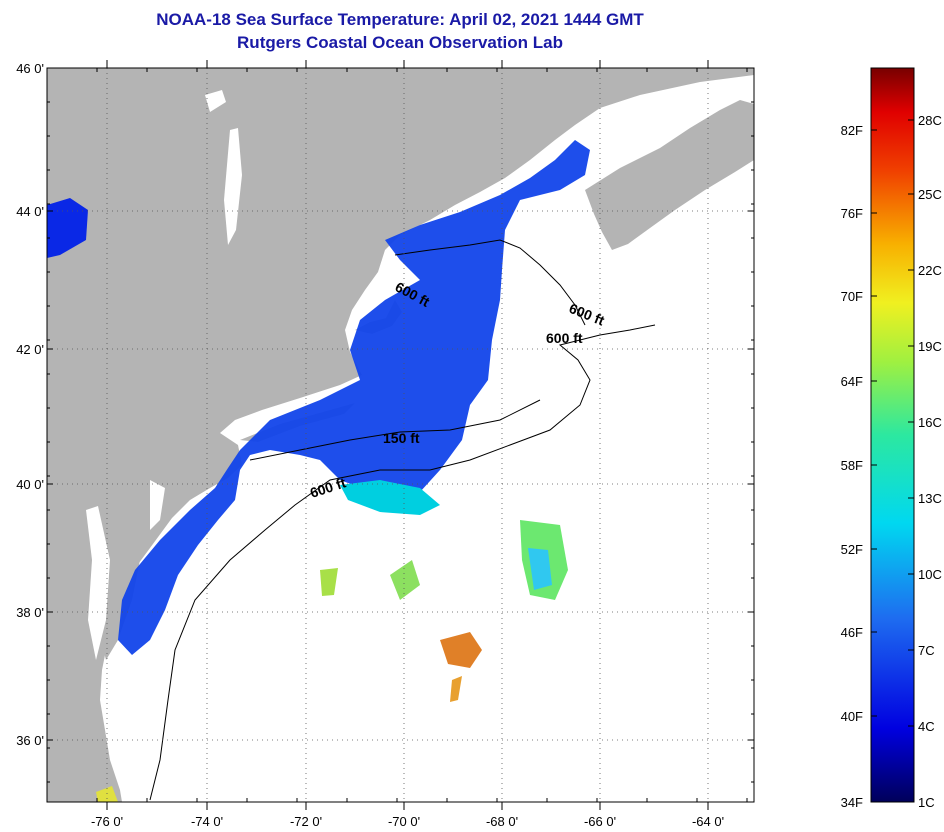 Image resolution: width=944 pixels, height=832 pixels. Describe the element at coordinates (852, 296) in the screenshot. I see `colorbar-f-label: 70F` at that location.